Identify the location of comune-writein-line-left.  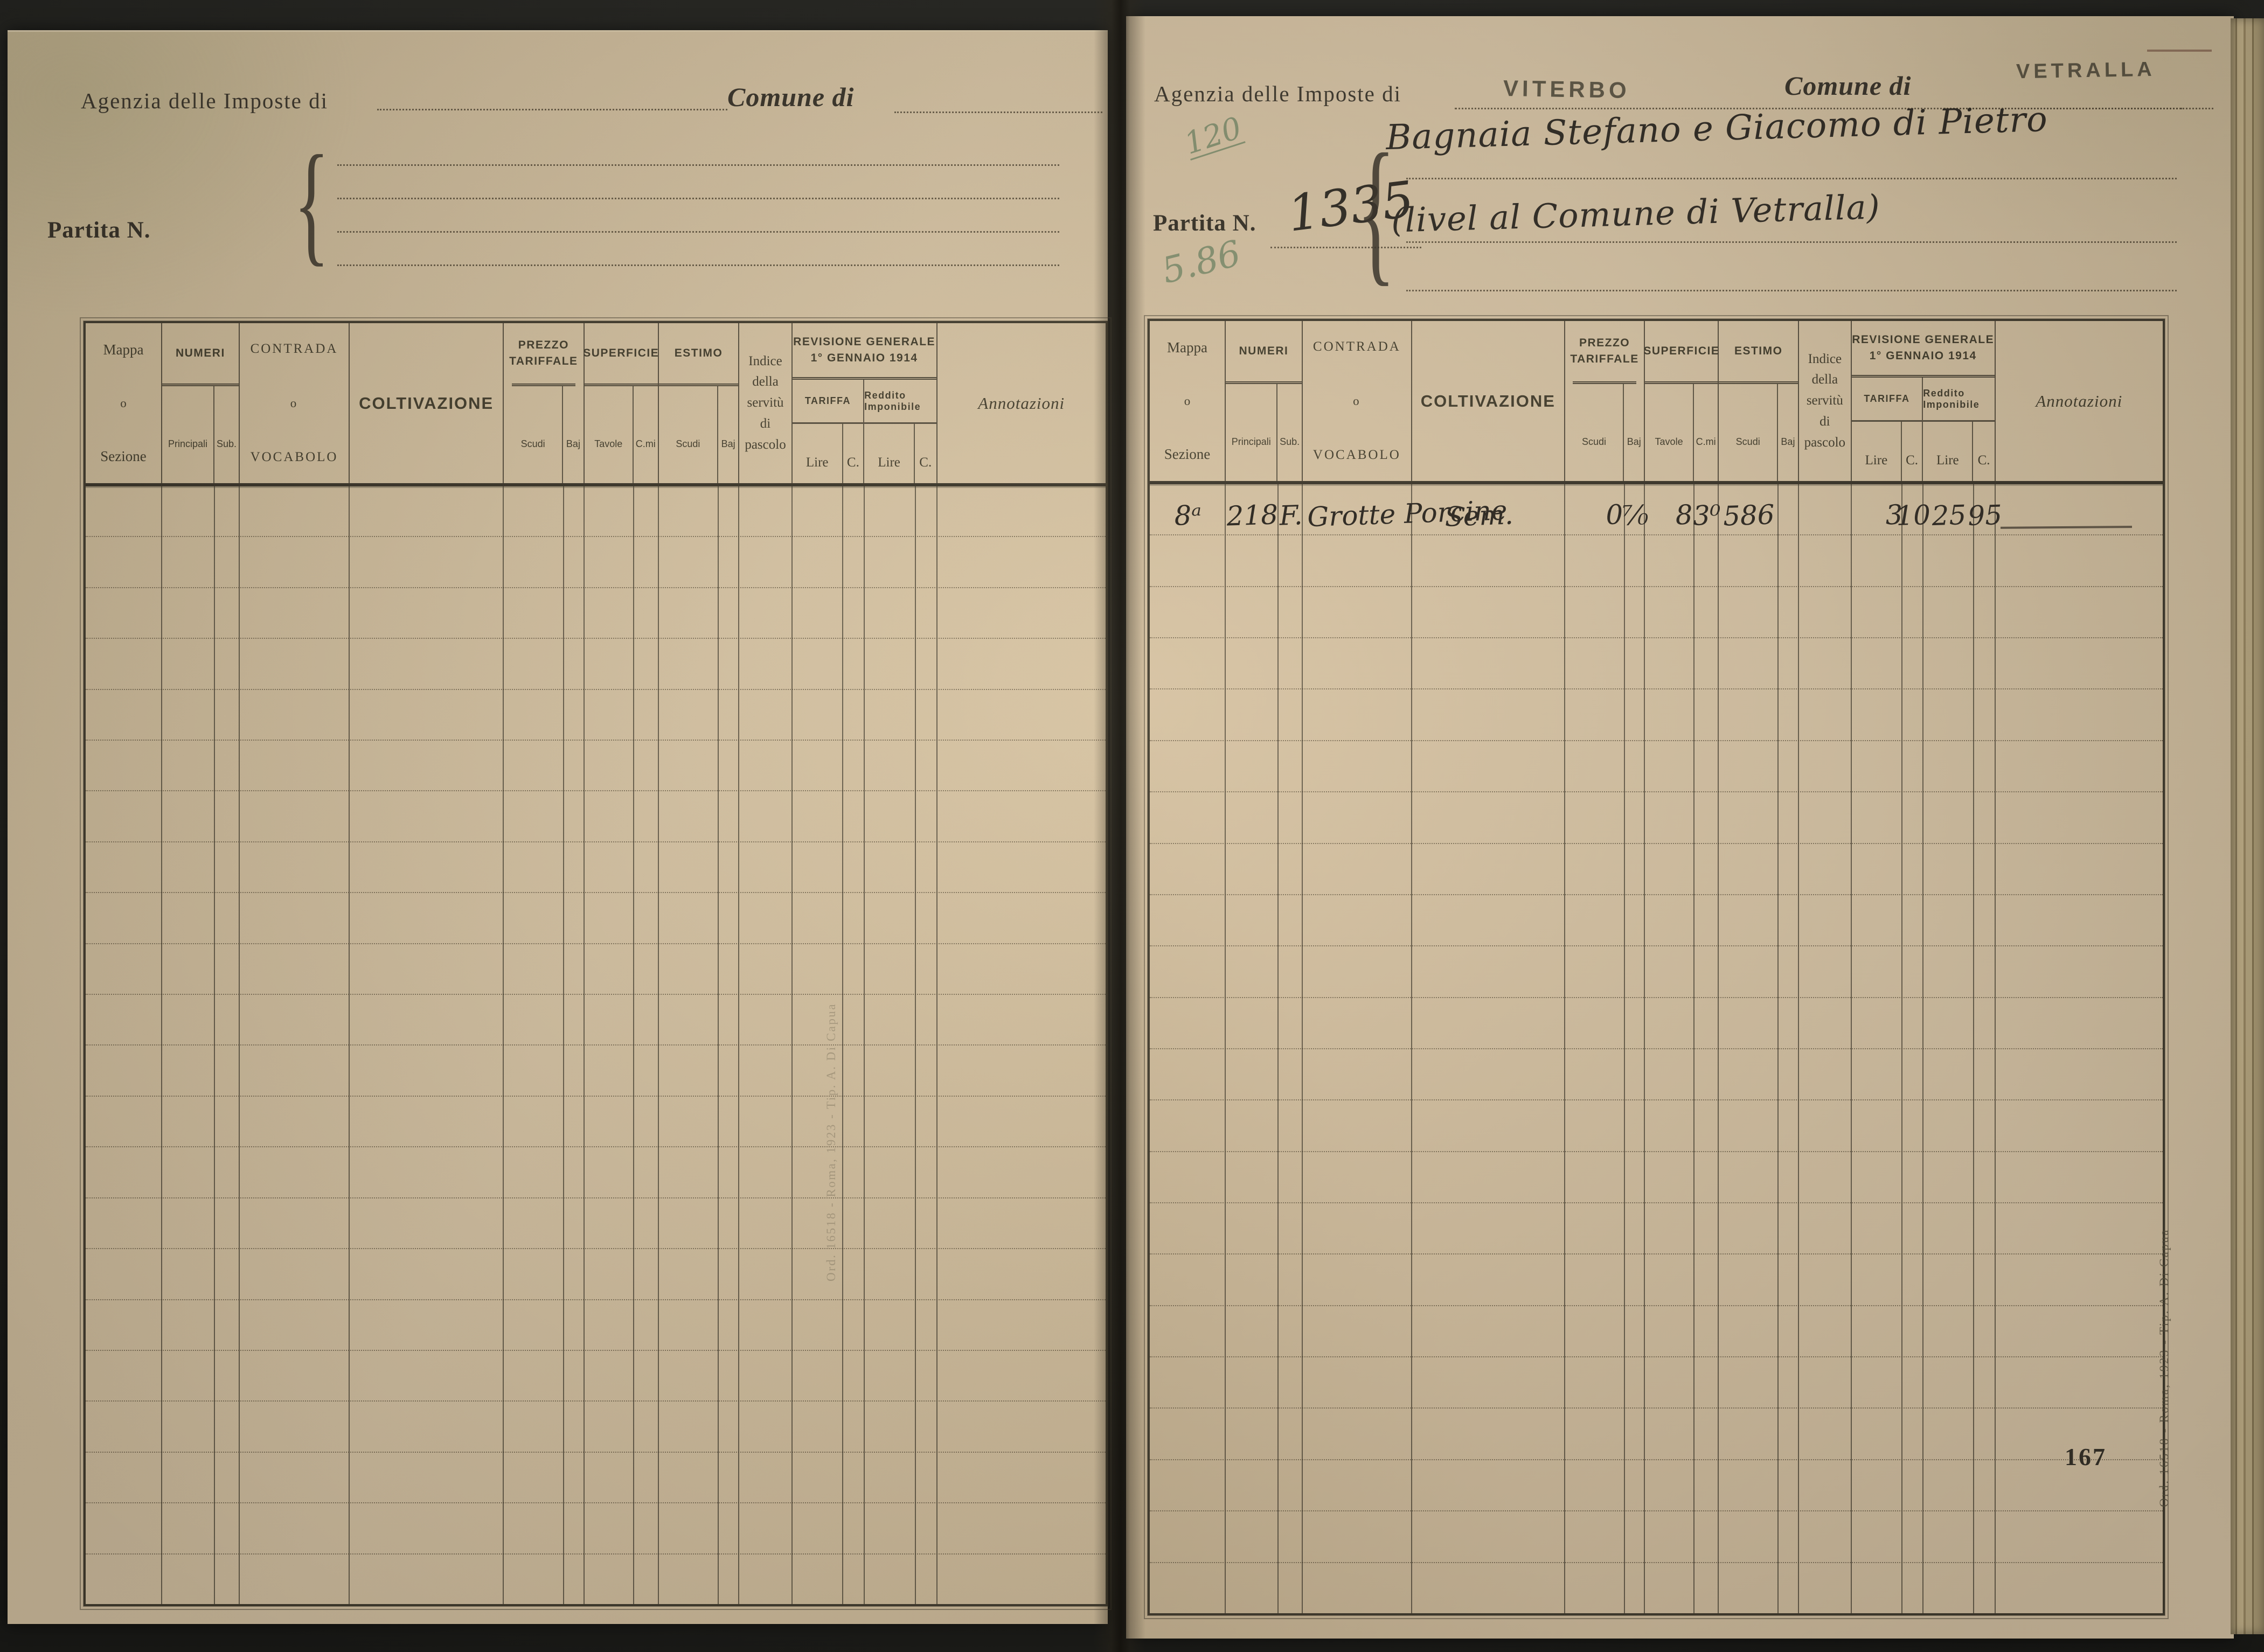
(998, 112).